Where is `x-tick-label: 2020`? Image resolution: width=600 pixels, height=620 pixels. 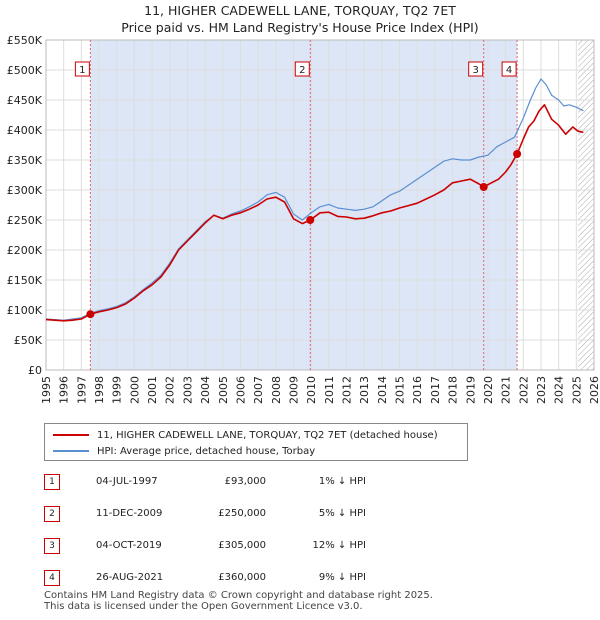
x-tick-label: 2020 is located at coordinates (488, 390).